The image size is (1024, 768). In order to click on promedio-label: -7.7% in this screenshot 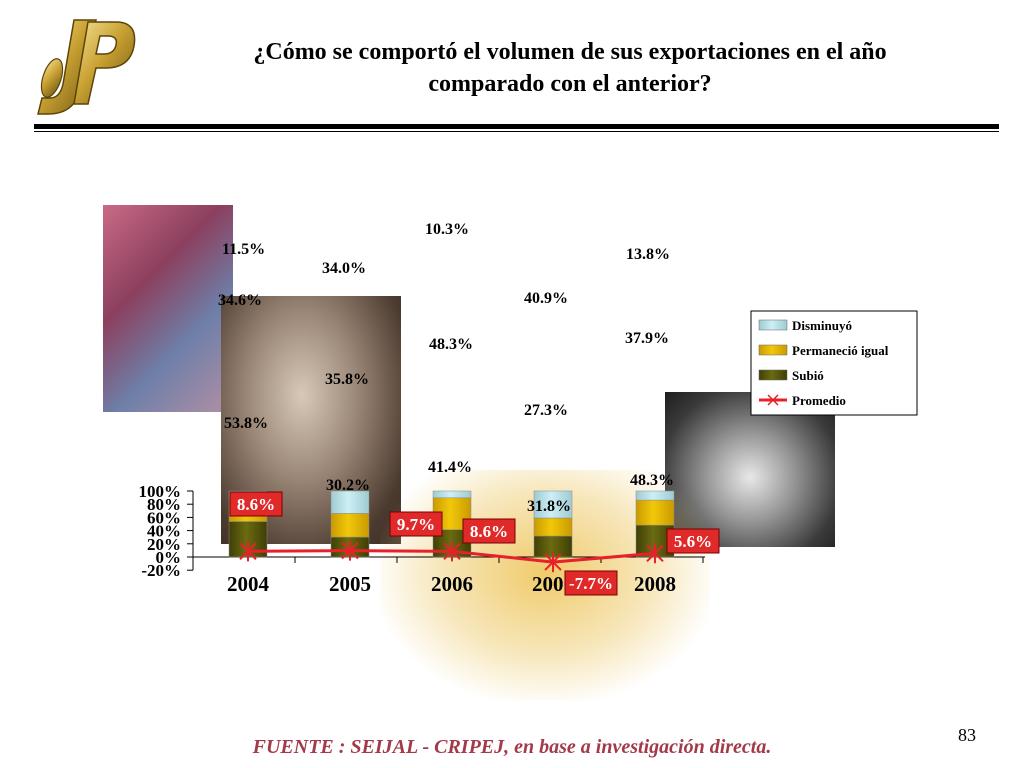, I will do `click(591, 583)`.